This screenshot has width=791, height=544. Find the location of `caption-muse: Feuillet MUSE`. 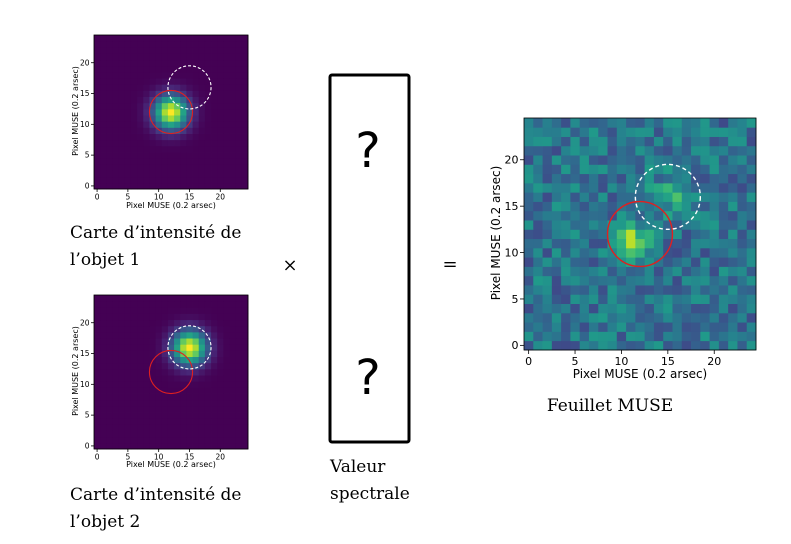

caption-muse: Feuillet MUSE is located at coordinates (610, 406).